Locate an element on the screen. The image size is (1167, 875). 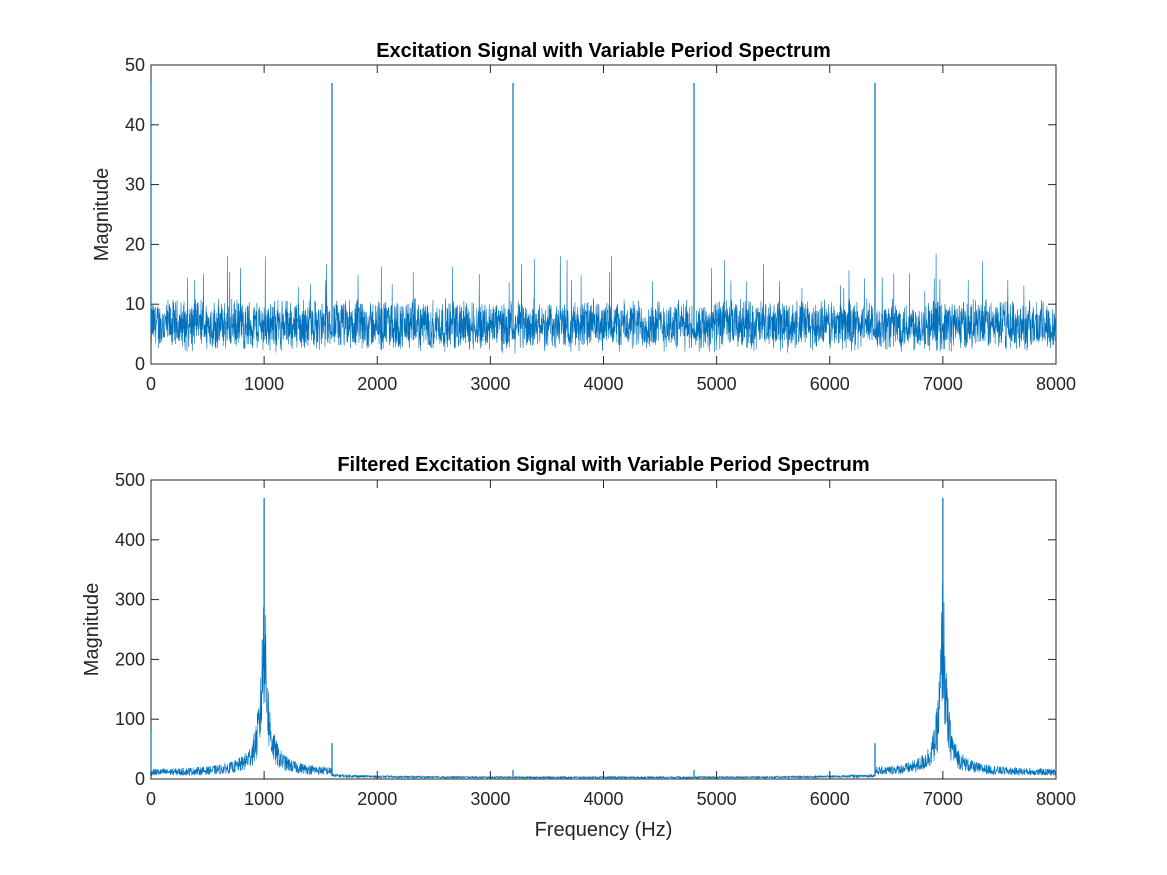
top-x-tick-label: 8000 is located at coordinates (1056, 384).